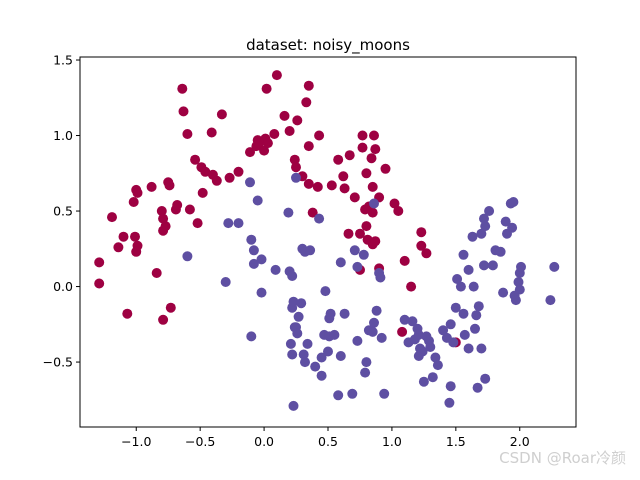 The image size is (640, 480). I want to click on x-tick-label: 1.5, so click(456, 441).